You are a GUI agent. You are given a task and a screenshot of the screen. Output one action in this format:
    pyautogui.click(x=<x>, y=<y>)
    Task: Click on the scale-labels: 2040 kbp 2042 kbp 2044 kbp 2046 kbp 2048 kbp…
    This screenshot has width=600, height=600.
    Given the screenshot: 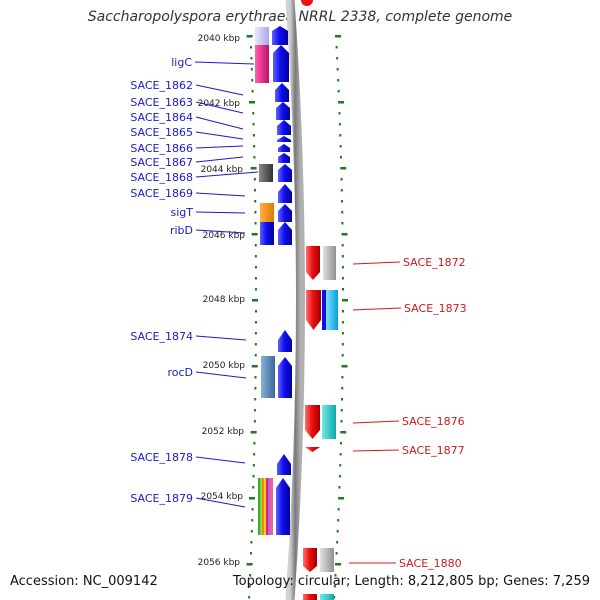 What is the action you would take?
    pyautogui.click(x=222, y=301)
    